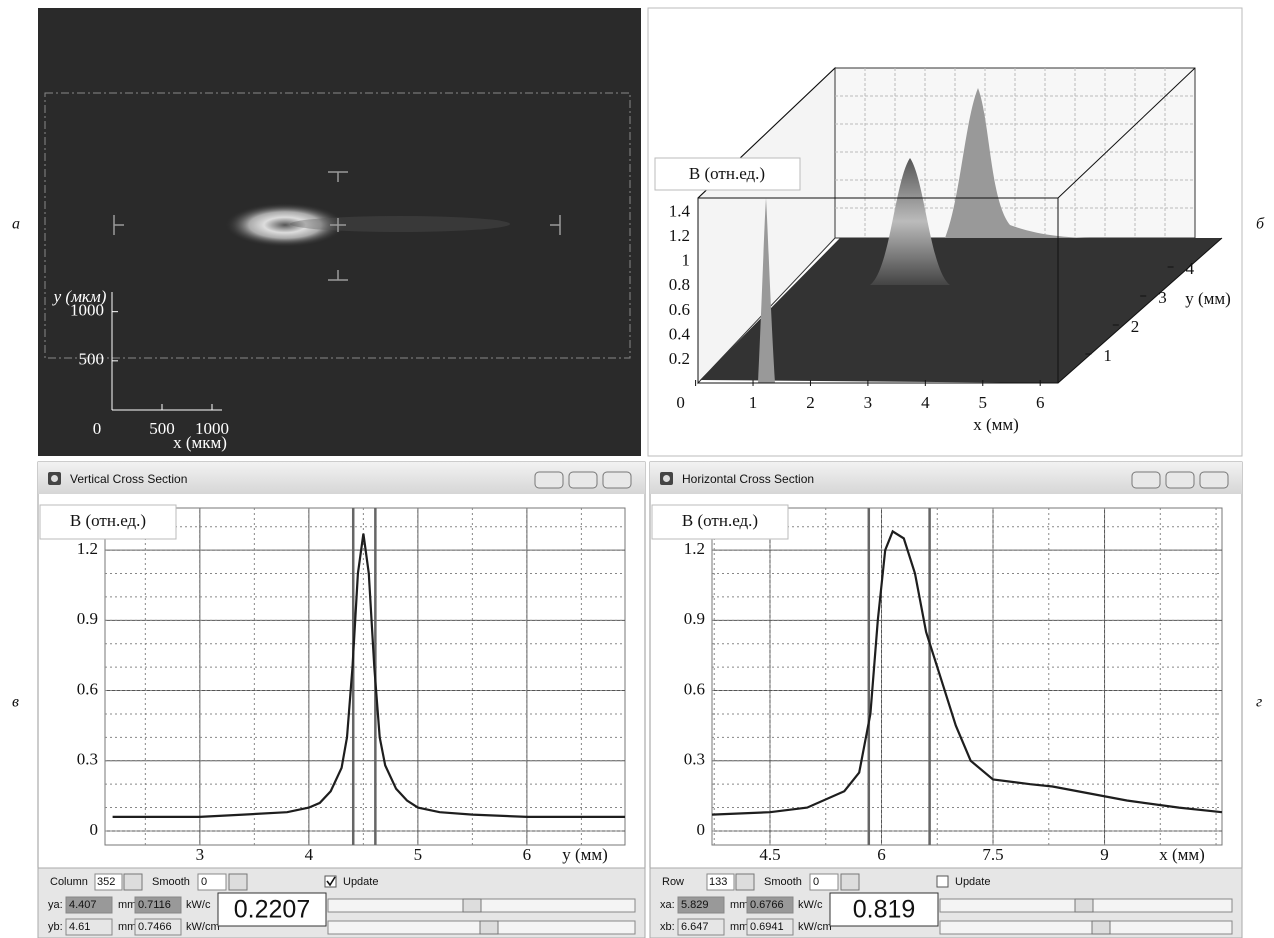 The image size is (1274, 938). What do you see at coordinates (171, 882) in the screenshot?
I see `smooth-label: Smooth` at bounding box center [171, 882].